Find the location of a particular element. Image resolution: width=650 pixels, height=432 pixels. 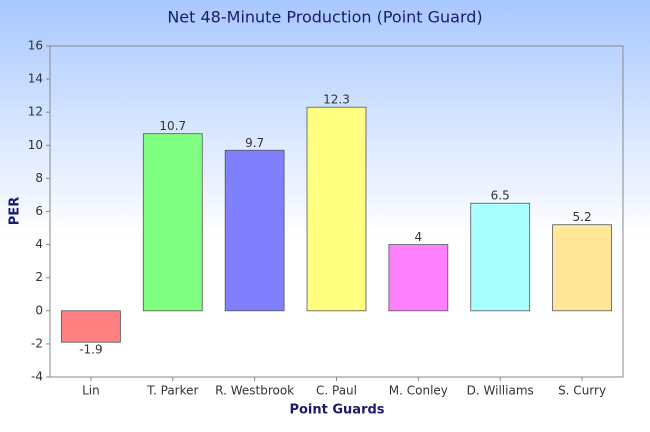

y-tick-label: 14 is located at coordinates (35, 79).